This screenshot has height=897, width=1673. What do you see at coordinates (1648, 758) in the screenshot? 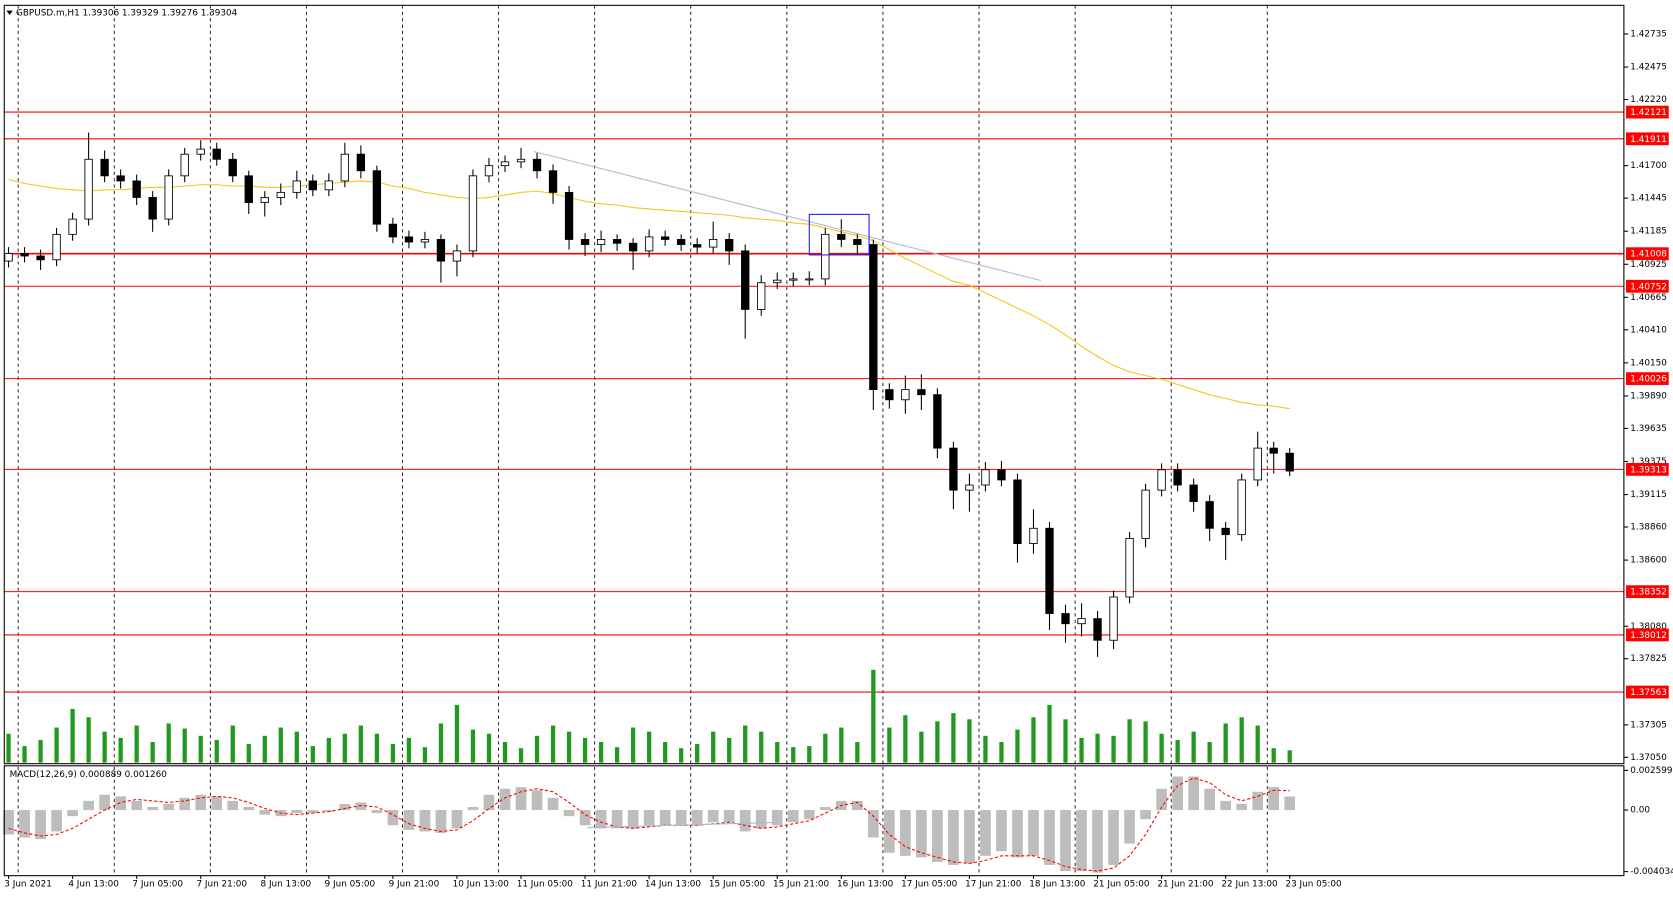
I see `y-tick-label: 1.37050` at bounding box center [1648, 758].